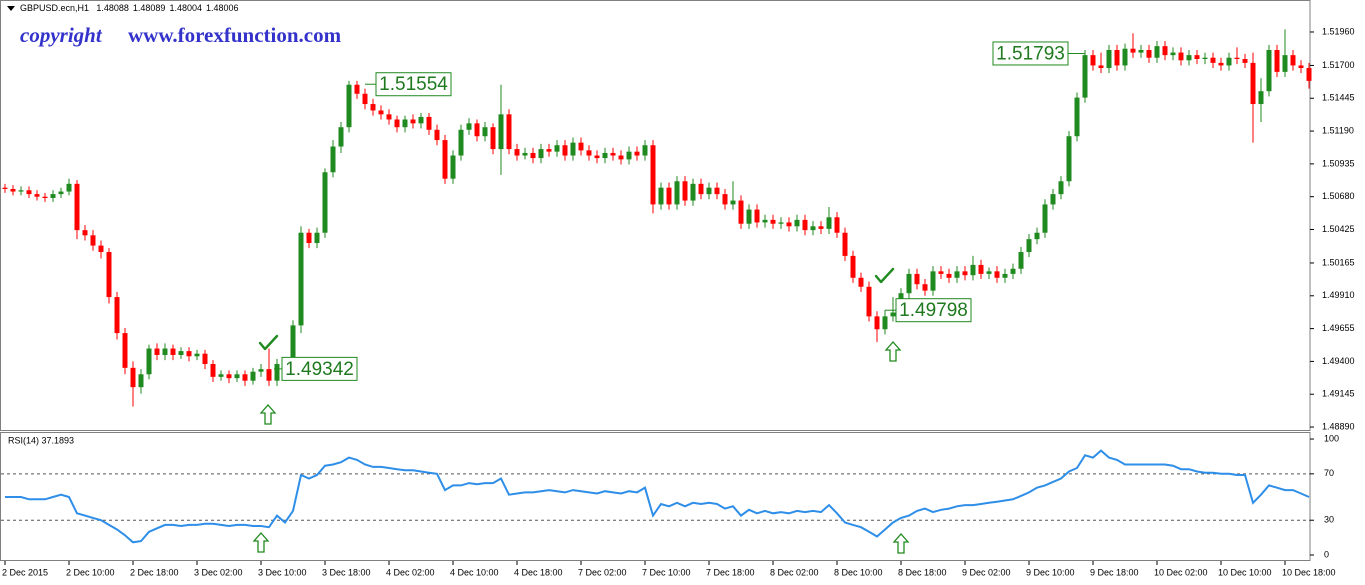 The height and width of the screenshot is (585, 1365). Describe the element at coordinates (1329, 473) in the screenshot. I see `y-tick-label: 70` at that location.